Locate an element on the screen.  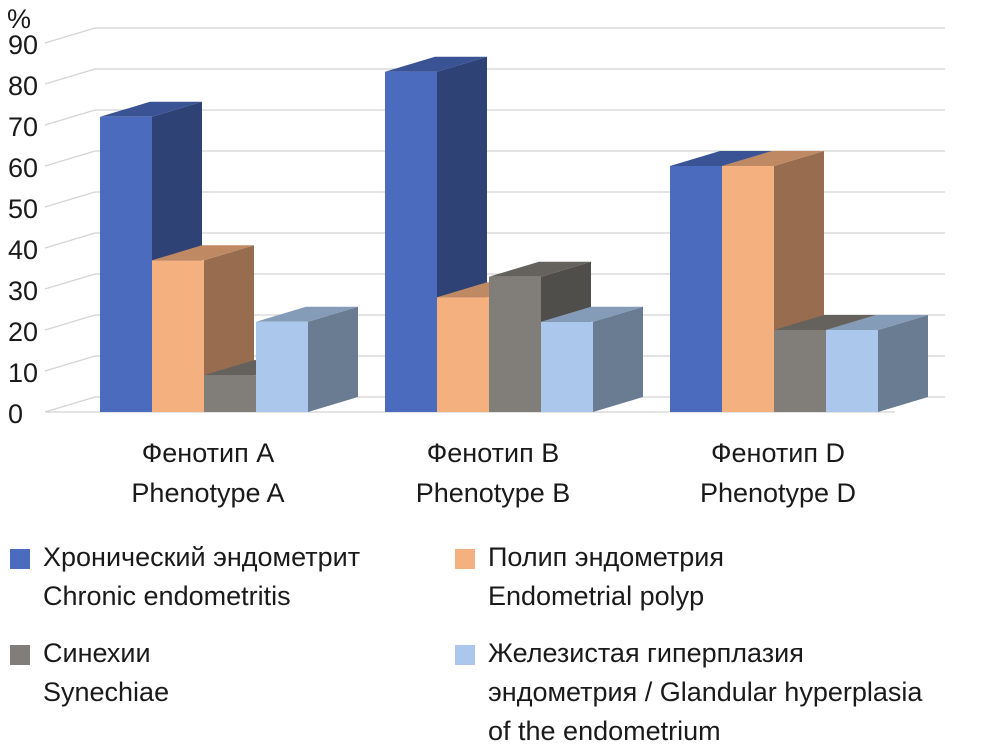
y-tick-label: 40 is located at coordinates (23, 250).